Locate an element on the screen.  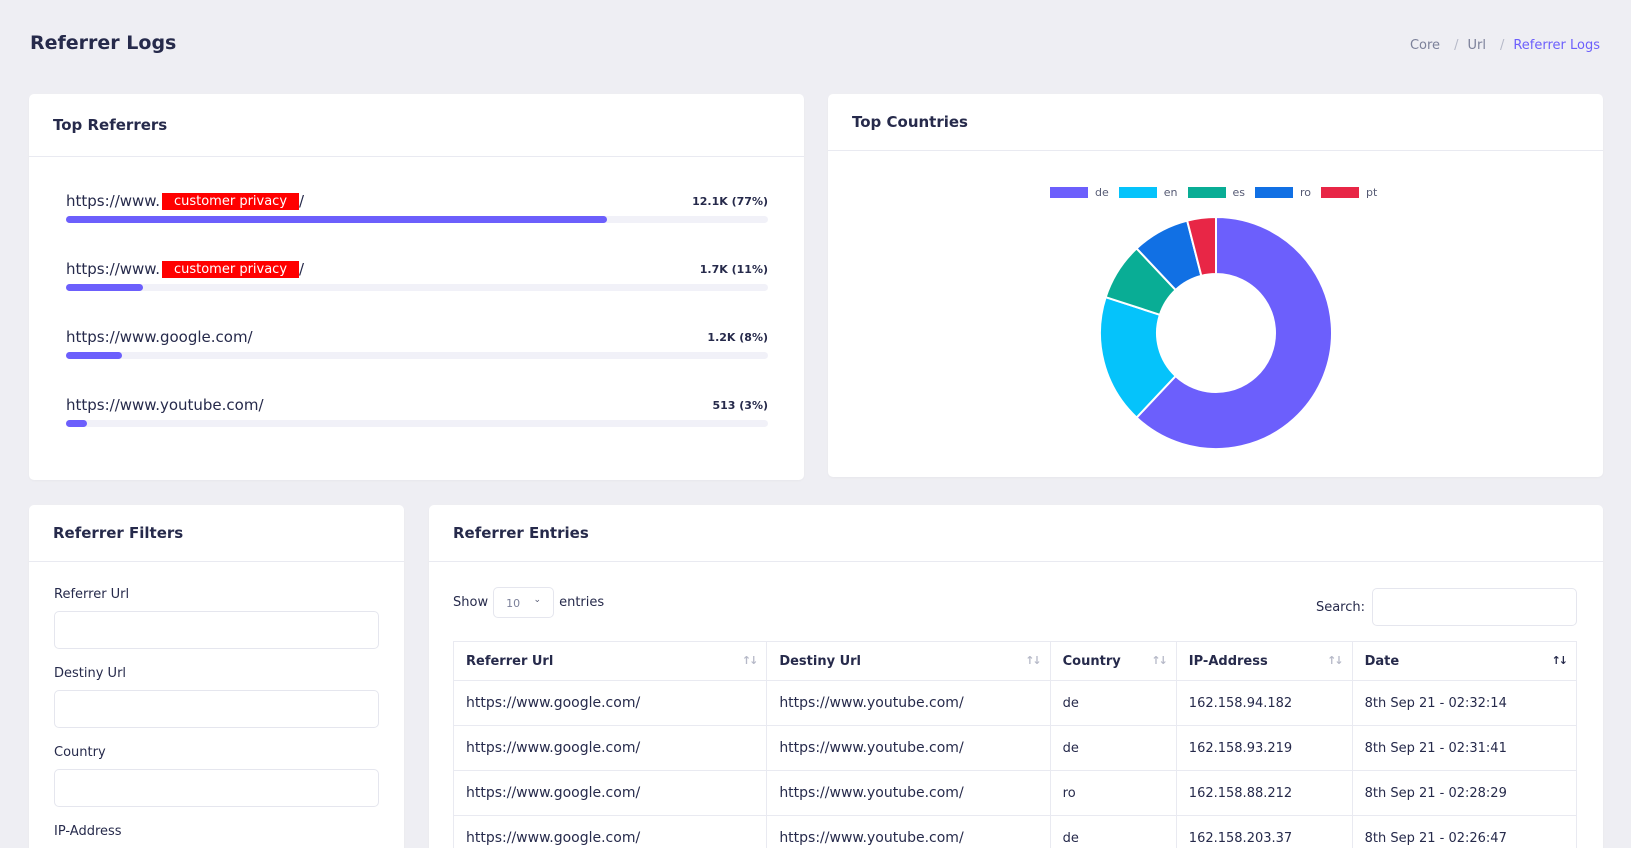
legend-label: pt is located at coordinates (1372, 192).